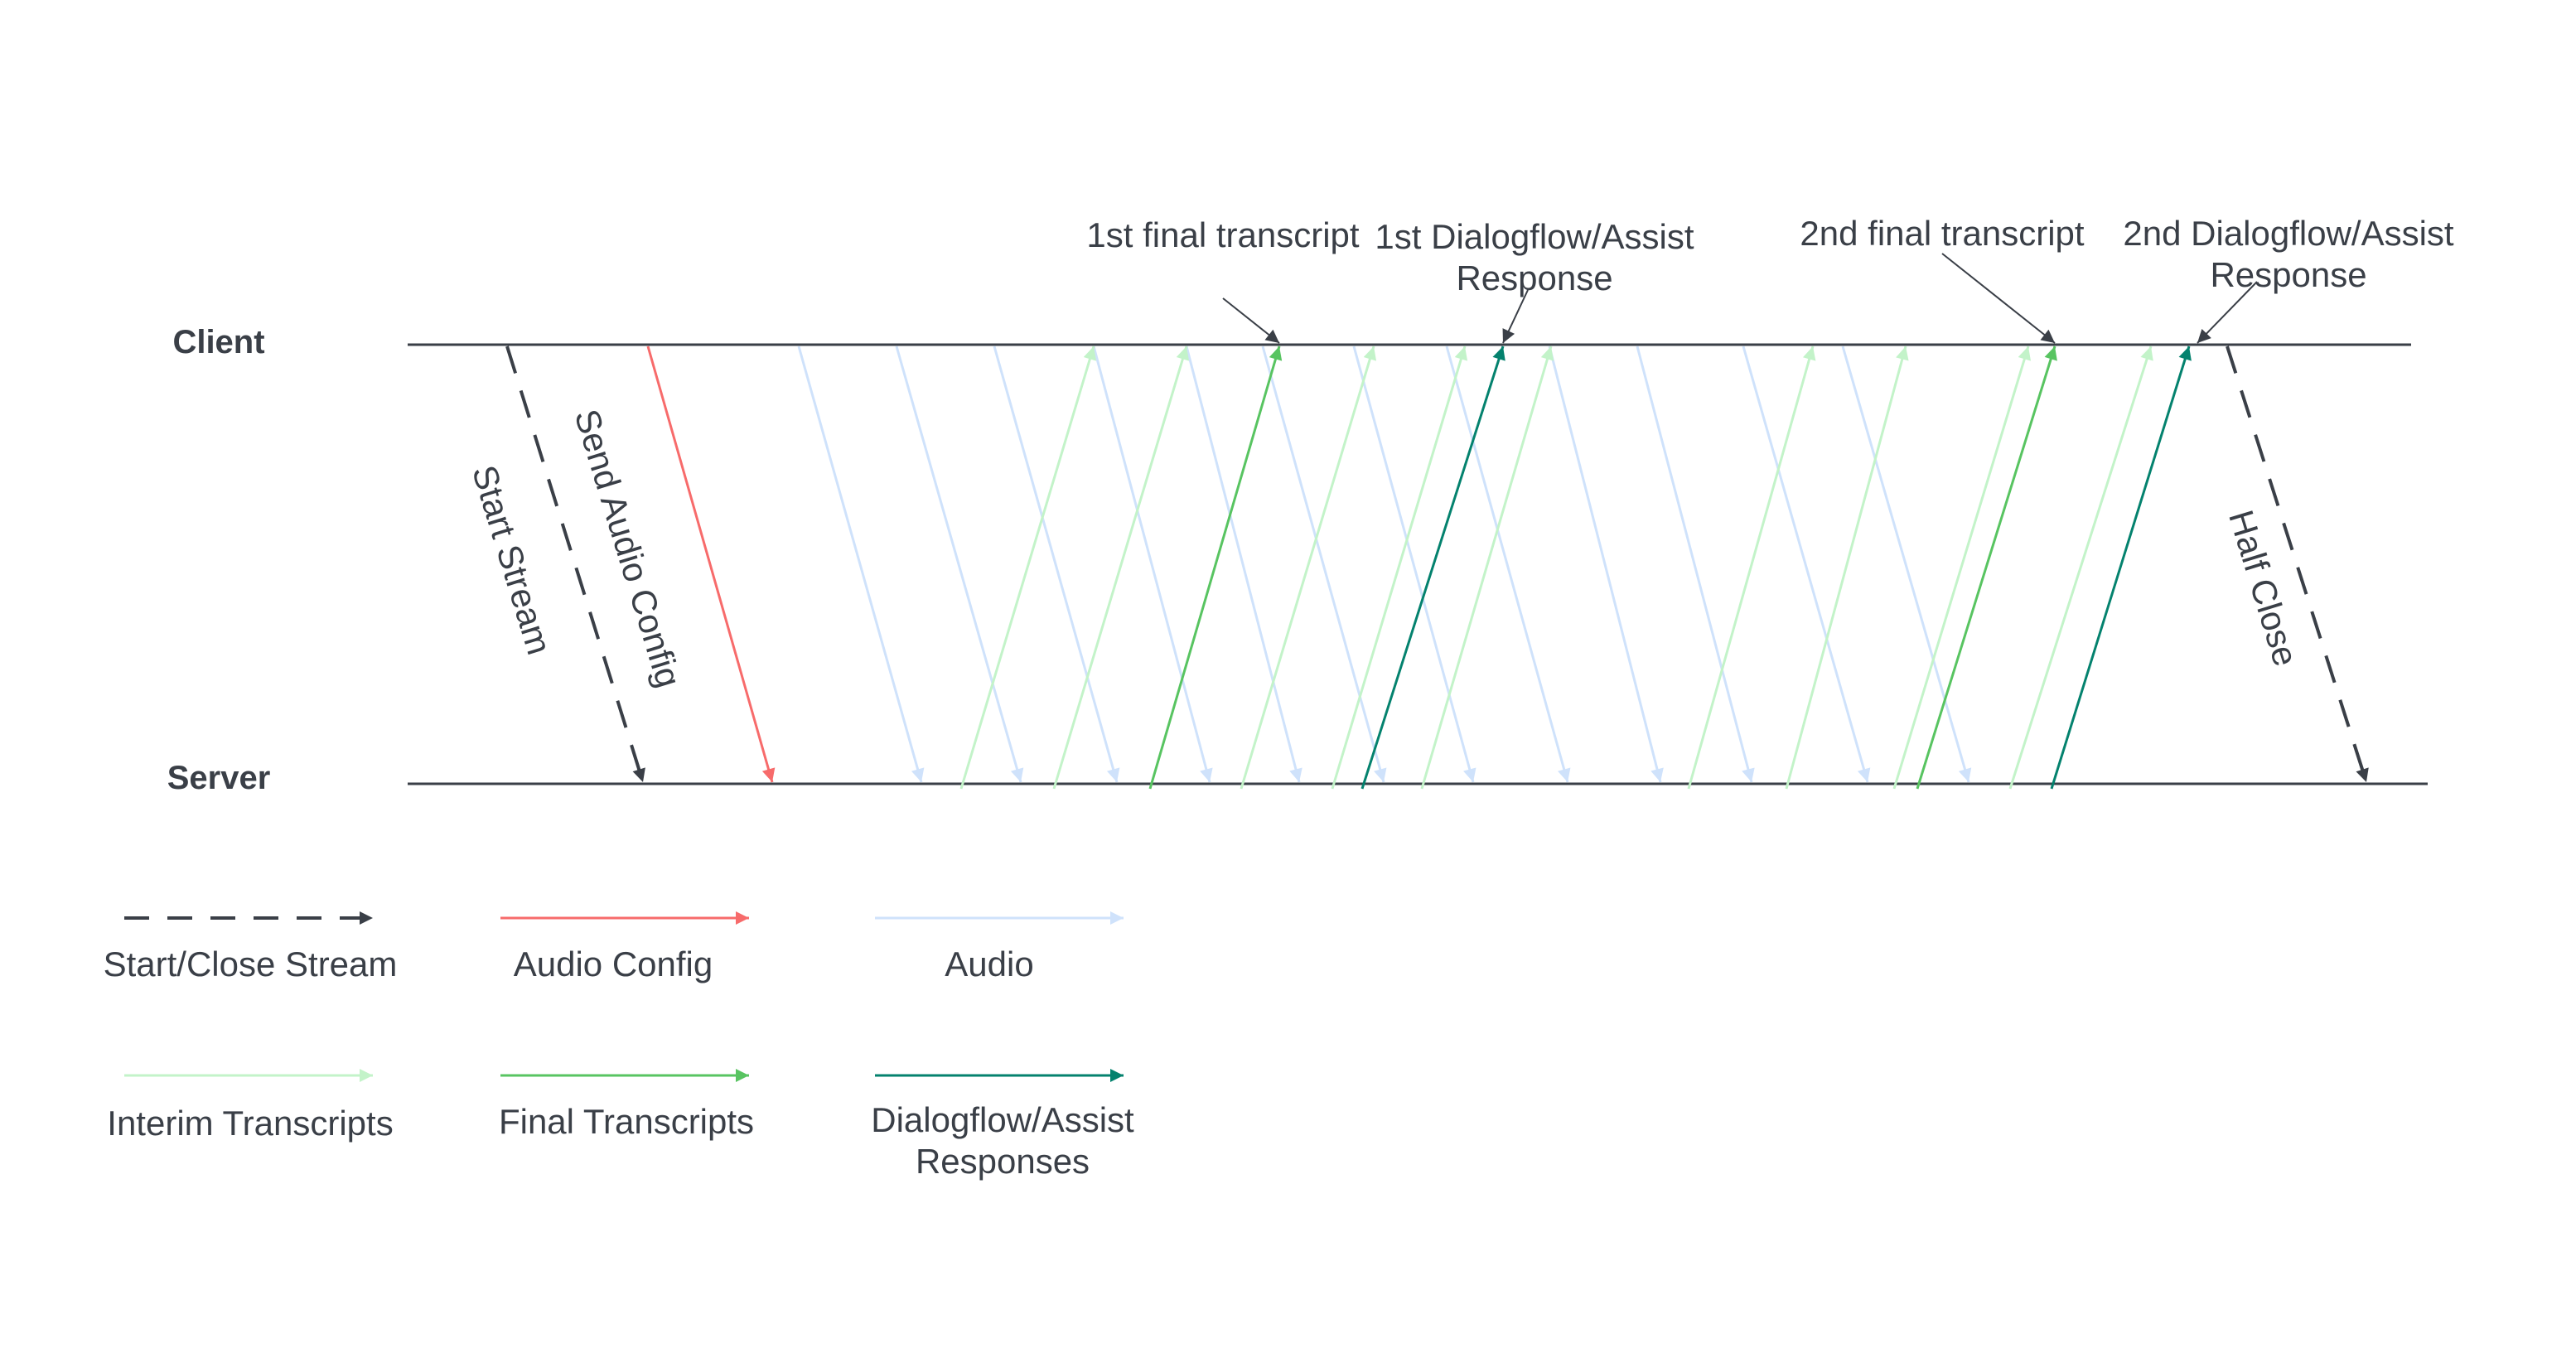 Image resolution: width=2576 pixels, height=1353 pixels. Describe the element at coordinates (250, 1123) in the screenshot. I see `legend-label-interim-transcripts: Interim Transcripts` at that location.